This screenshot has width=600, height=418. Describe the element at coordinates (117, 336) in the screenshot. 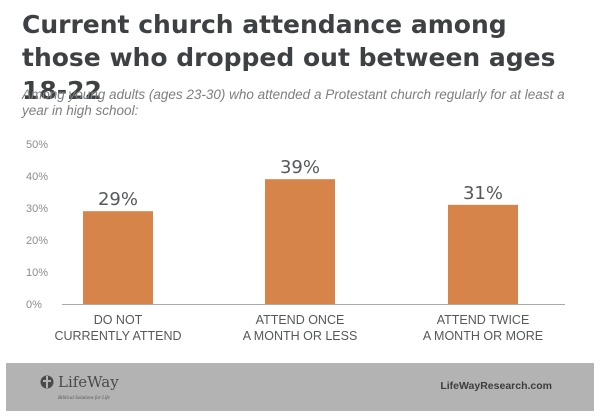

I see `x-tick-label: CURRENTLY ATTEND` at that location.